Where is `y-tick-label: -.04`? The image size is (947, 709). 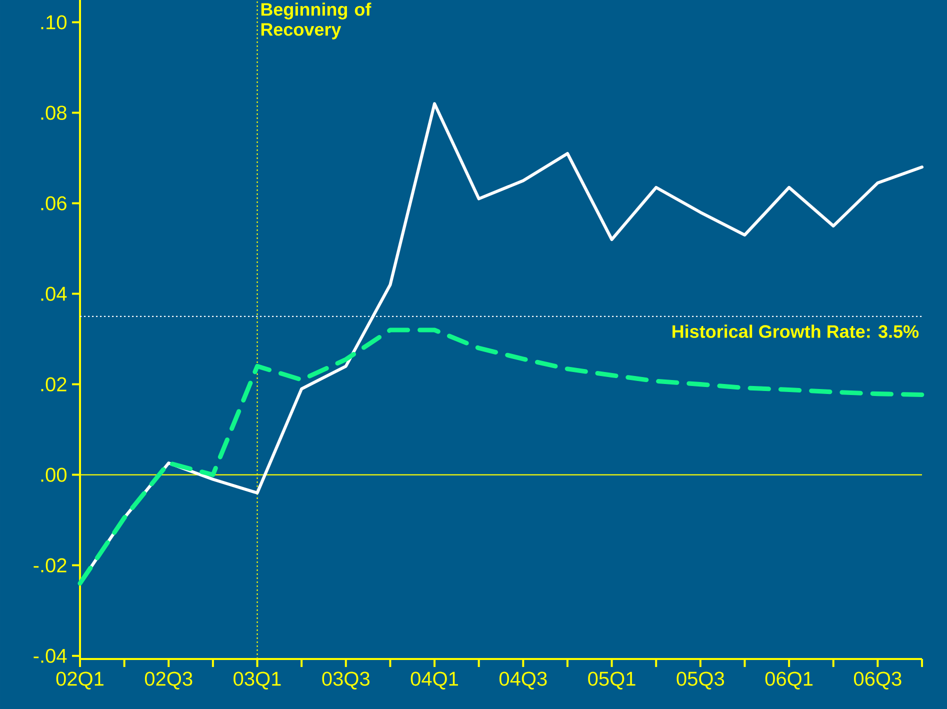 y-tick-label: -.04 is located at coordinates (50, 655).